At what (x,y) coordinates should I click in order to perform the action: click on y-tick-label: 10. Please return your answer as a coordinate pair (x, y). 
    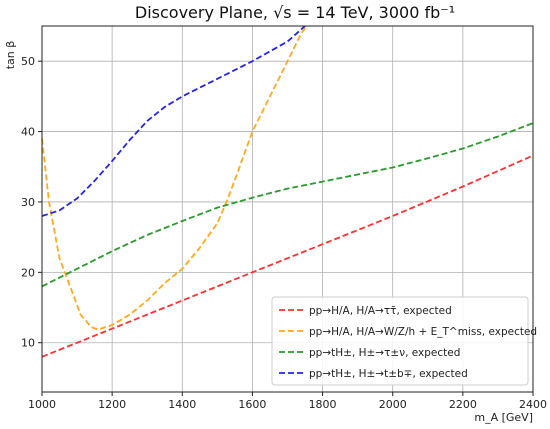
    Looking at the image, I should click on (28, 343).